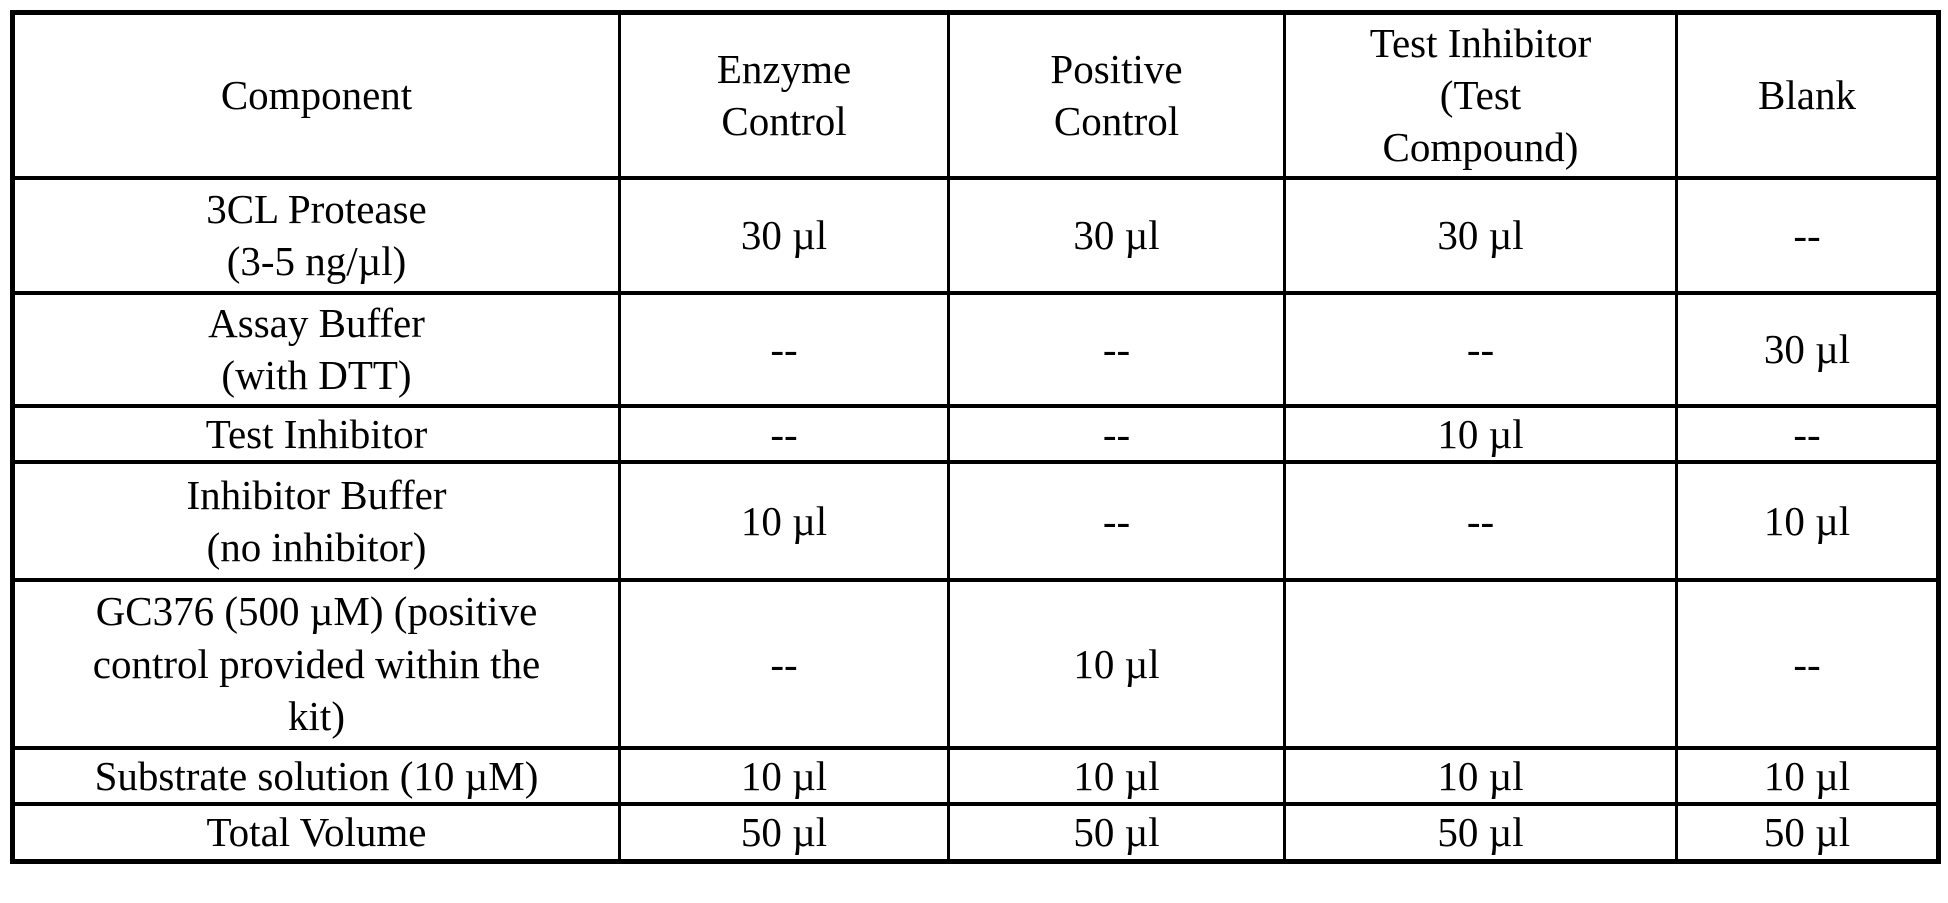 Image resolution: width=1948 pixels, height=903 pixels. Describe the element at coordinates (316, 235) in the screenshot. I see `cell-component: 3CL Protease (3-5 ng/µl)` at that location.